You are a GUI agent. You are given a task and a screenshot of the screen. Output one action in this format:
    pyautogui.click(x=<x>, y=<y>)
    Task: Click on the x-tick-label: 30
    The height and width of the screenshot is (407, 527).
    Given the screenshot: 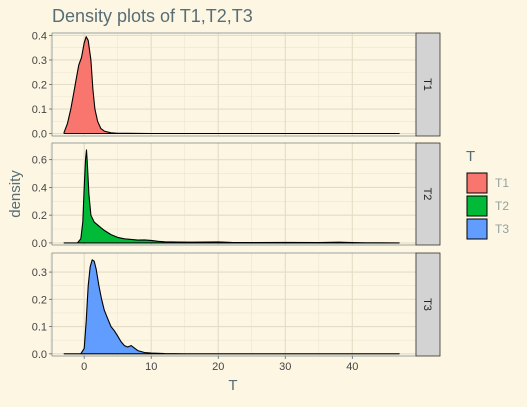 What is the action you would take?
    pyautogui.click(x=285, y=367)
    